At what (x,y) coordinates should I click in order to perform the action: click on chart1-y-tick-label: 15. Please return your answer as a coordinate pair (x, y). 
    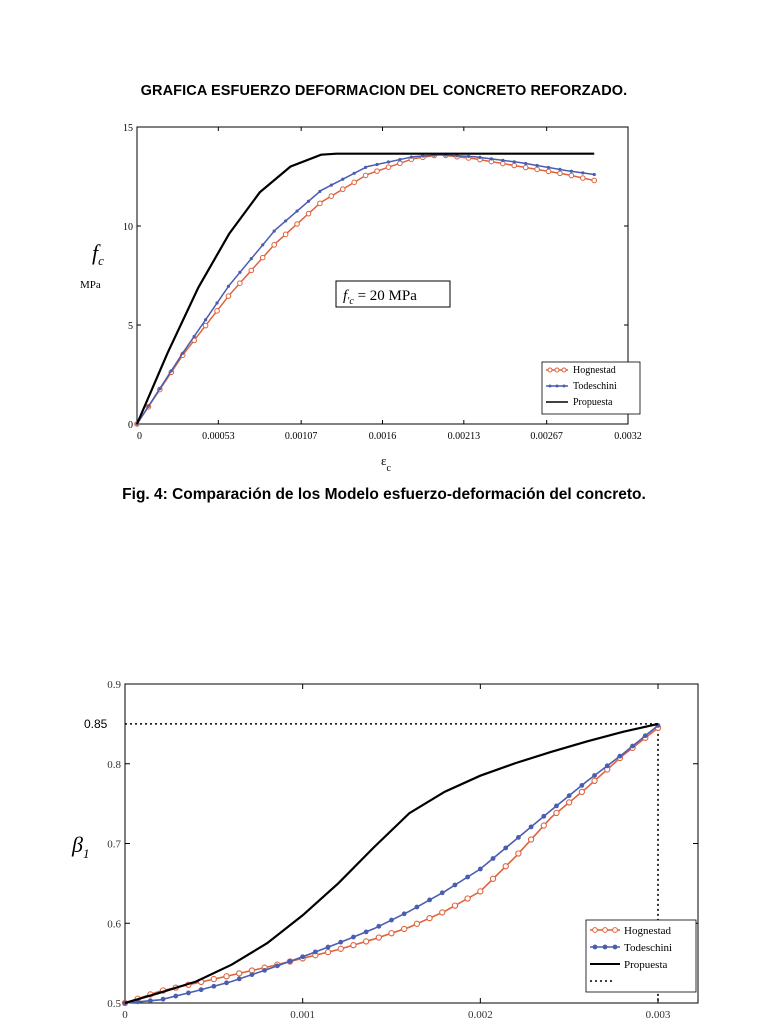
    Looking at the image, I should click on (128, 128).